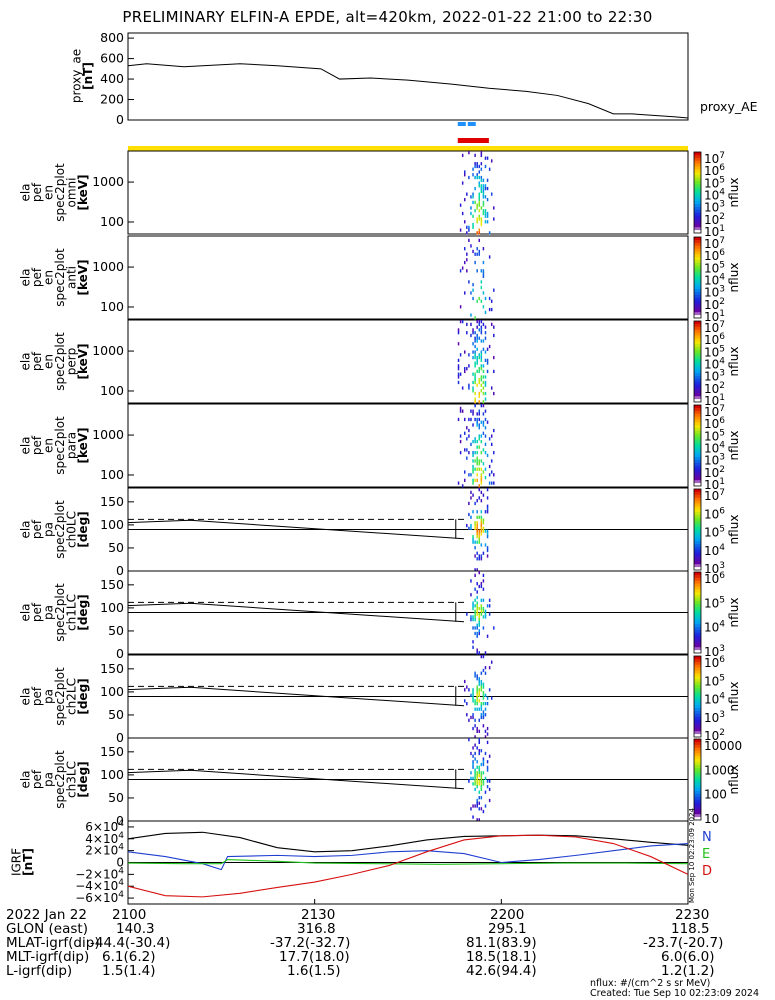 The height and width of the screenshot is (1000, 775). Describe the element at coordinates (408, 861) in the screenshot. I see `igrf-line` at that location.